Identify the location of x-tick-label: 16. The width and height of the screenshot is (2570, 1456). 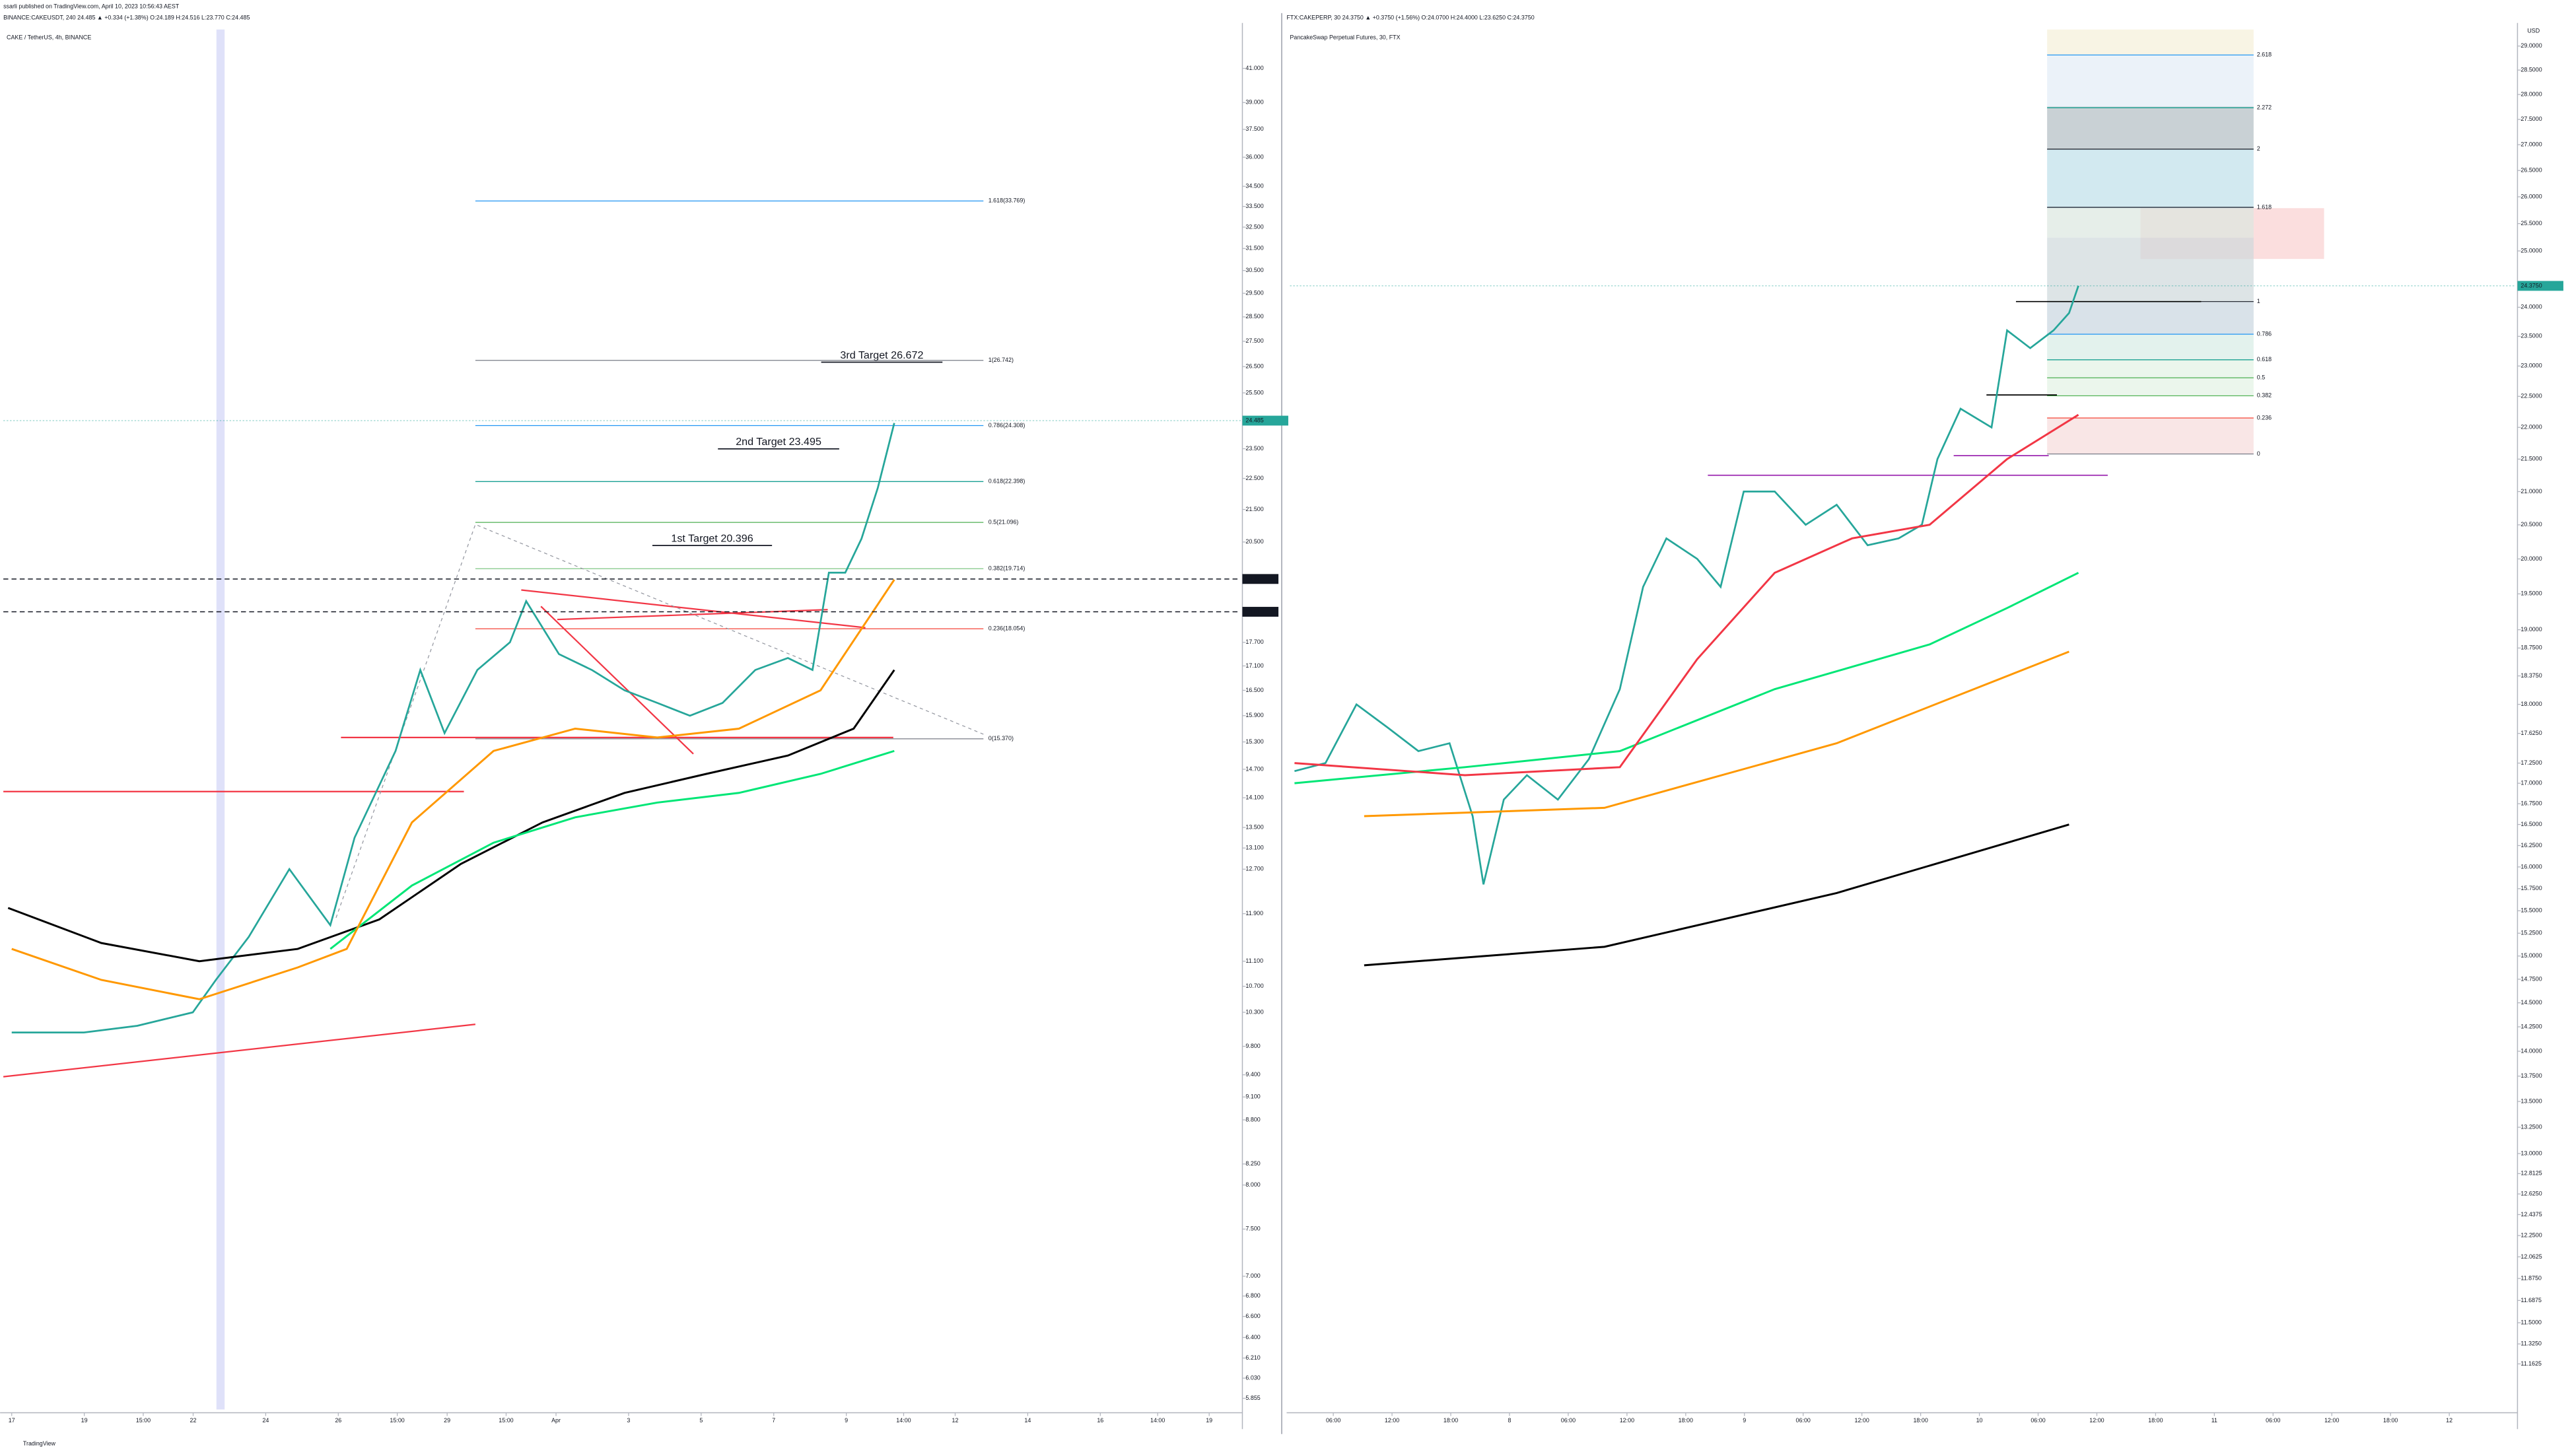
(1100, 1420).